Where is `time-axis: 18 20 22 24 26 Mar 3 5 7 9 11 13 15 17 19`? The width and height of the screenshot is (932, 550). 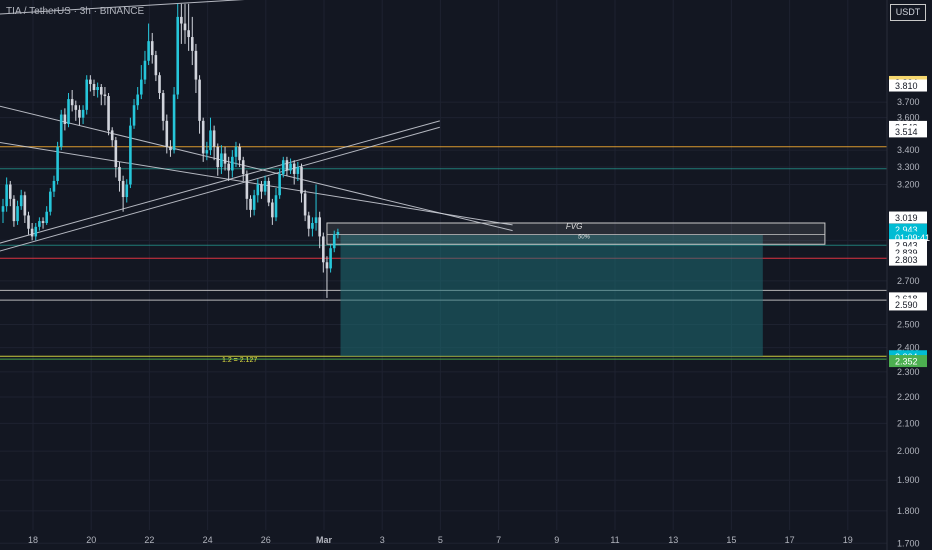
time-axis: 18 20 22 24 26 Mar 3 5 7 9 11 13 15 17 19 is located at coordinates (440, 540).